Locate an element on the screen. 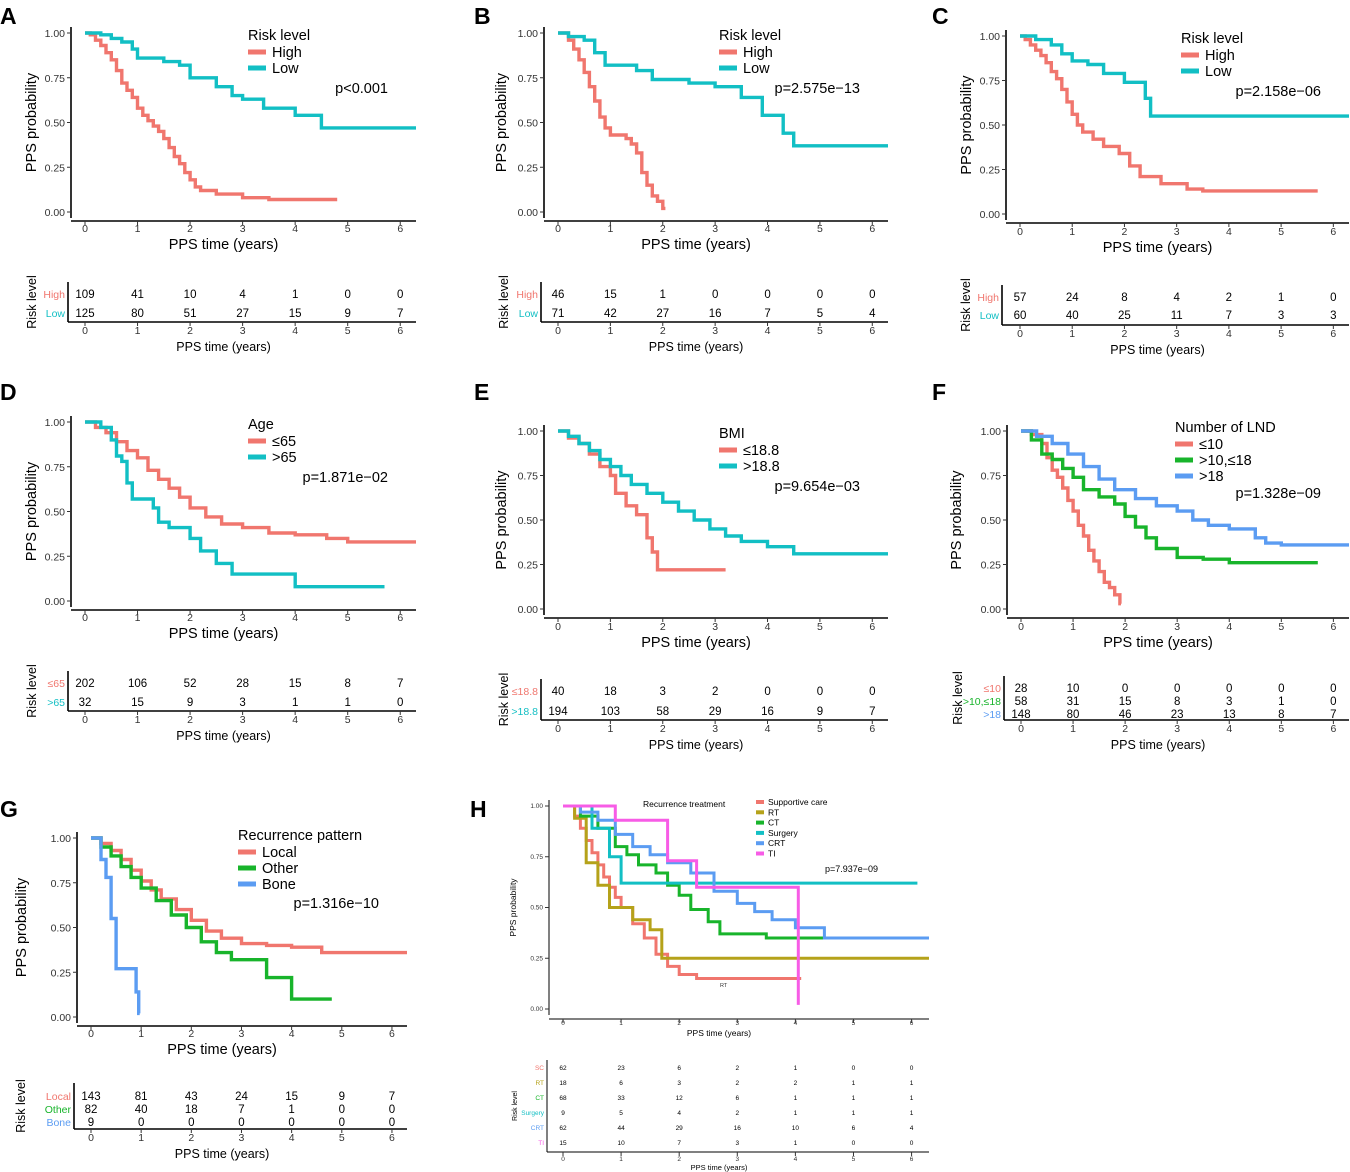 Image resolution: width=1350 pixels, height=1172 pixels. risk-count: 148 is located at coordinates (1020, 715).